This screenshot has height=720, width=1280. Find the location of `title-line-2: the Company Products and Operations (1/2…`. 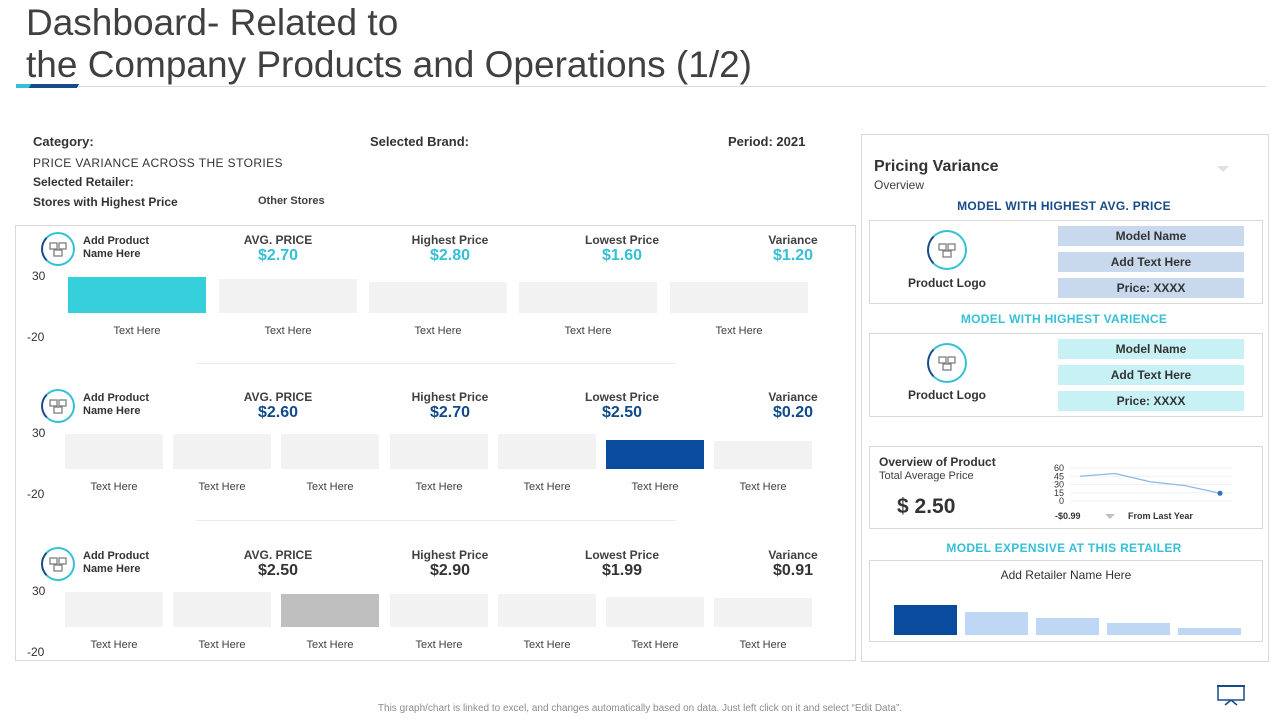

title-line-2: the Company Products and Operations (1/2… is located at coordinates (389, 64).